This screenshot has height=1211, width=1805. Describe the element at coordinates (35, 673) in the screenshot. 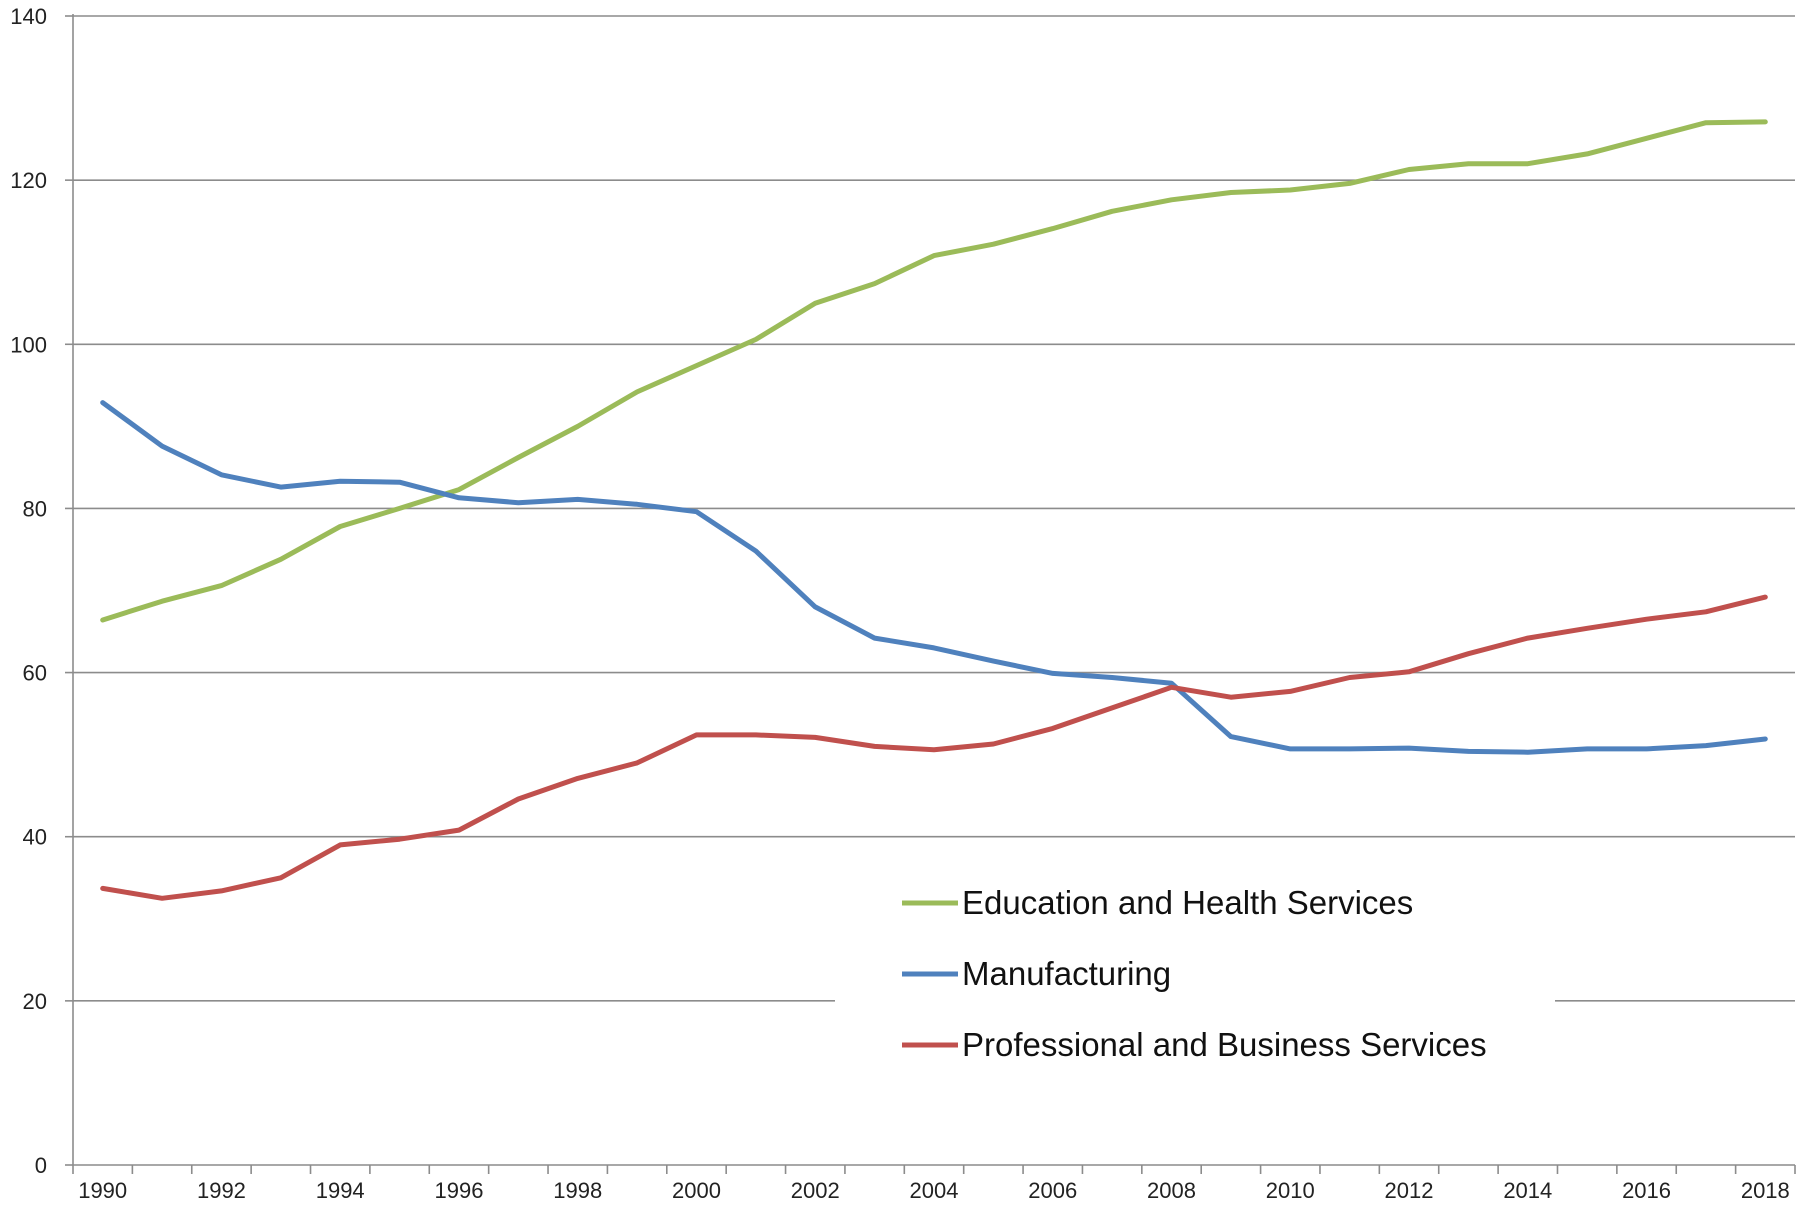

I see `y-tick-label-60: 60` at that location.